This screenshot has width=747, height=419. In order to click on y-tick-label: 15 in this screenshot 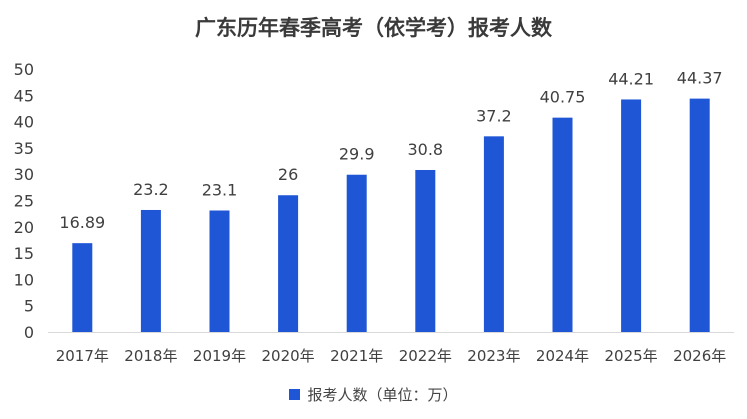, I will do `click(24, 253)`.